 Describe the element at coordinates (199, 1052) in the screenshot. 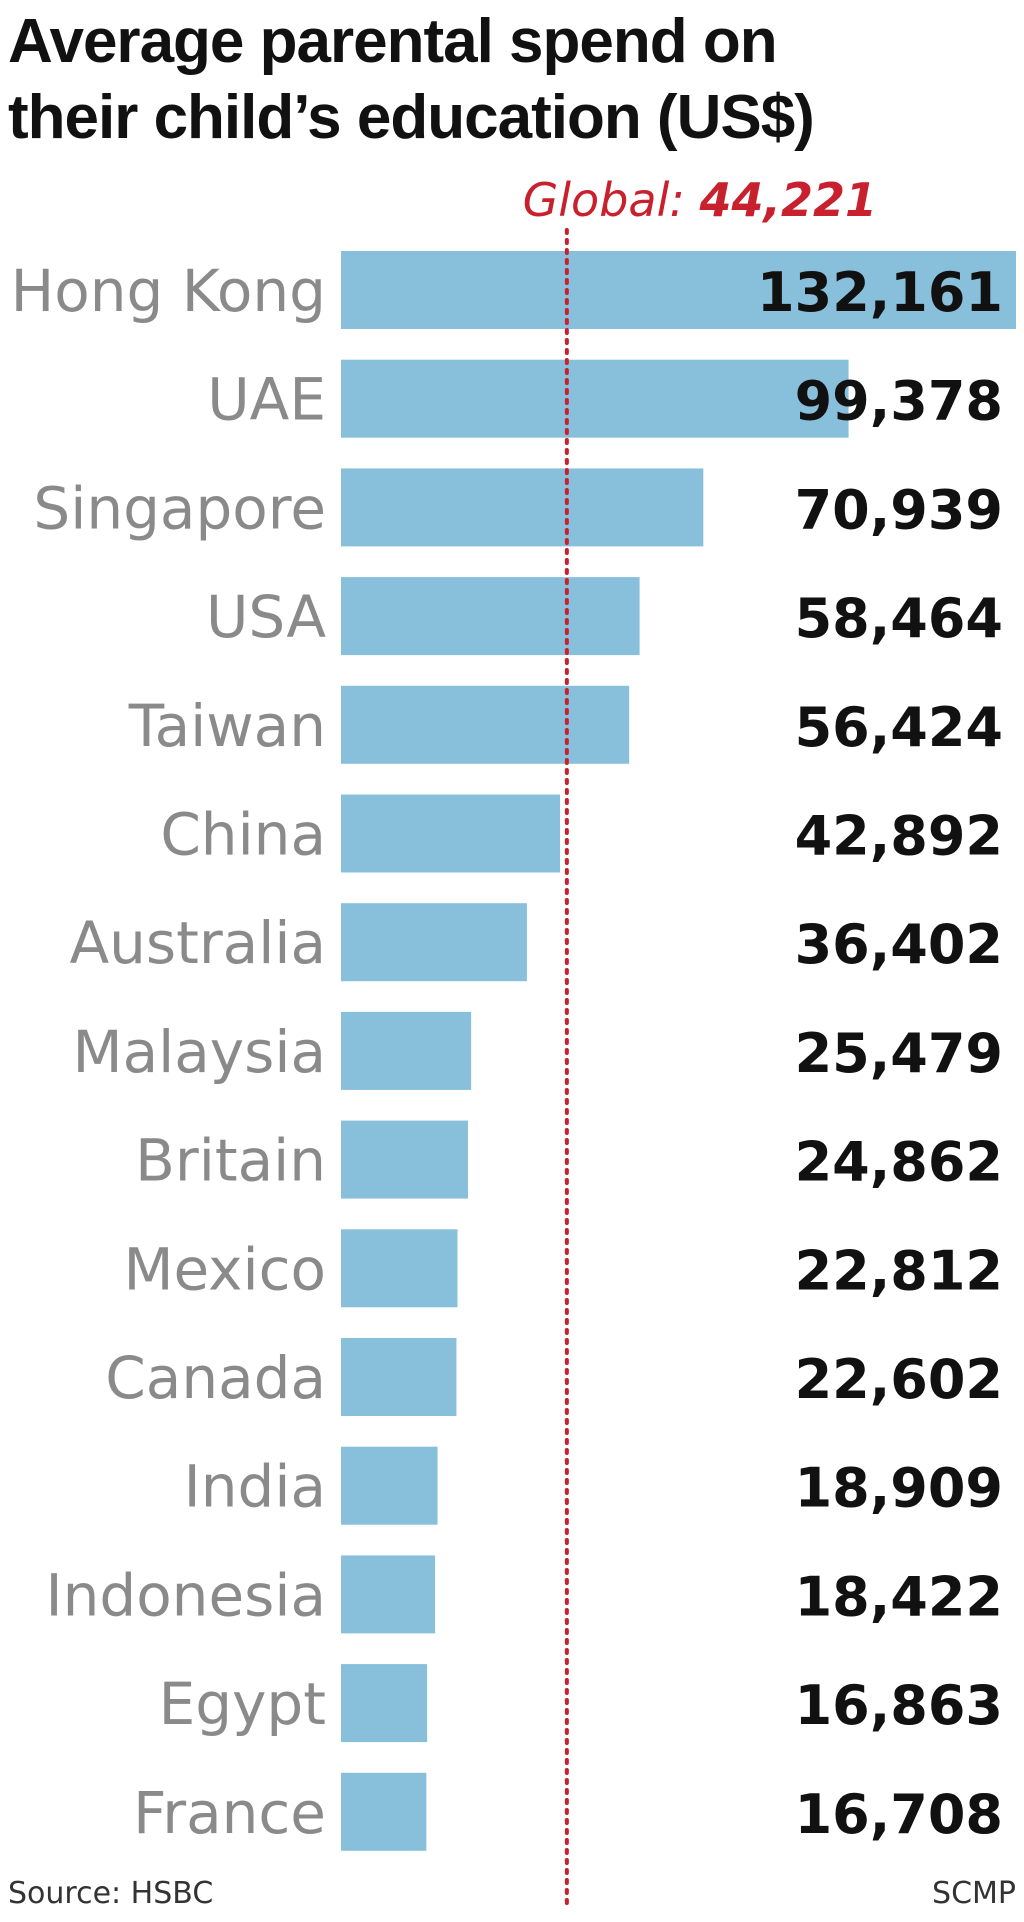

I see `category-label-malaysia: Malaysia` at that location.